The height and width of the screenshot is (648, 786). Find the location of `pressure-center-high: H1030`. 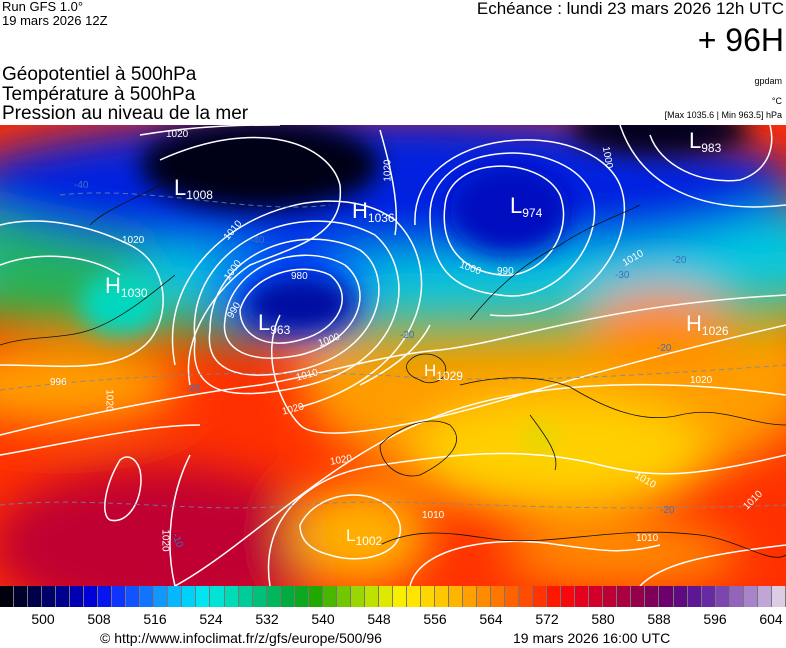

pressure-center-high: H1030 is located at coordinates (126, 287).